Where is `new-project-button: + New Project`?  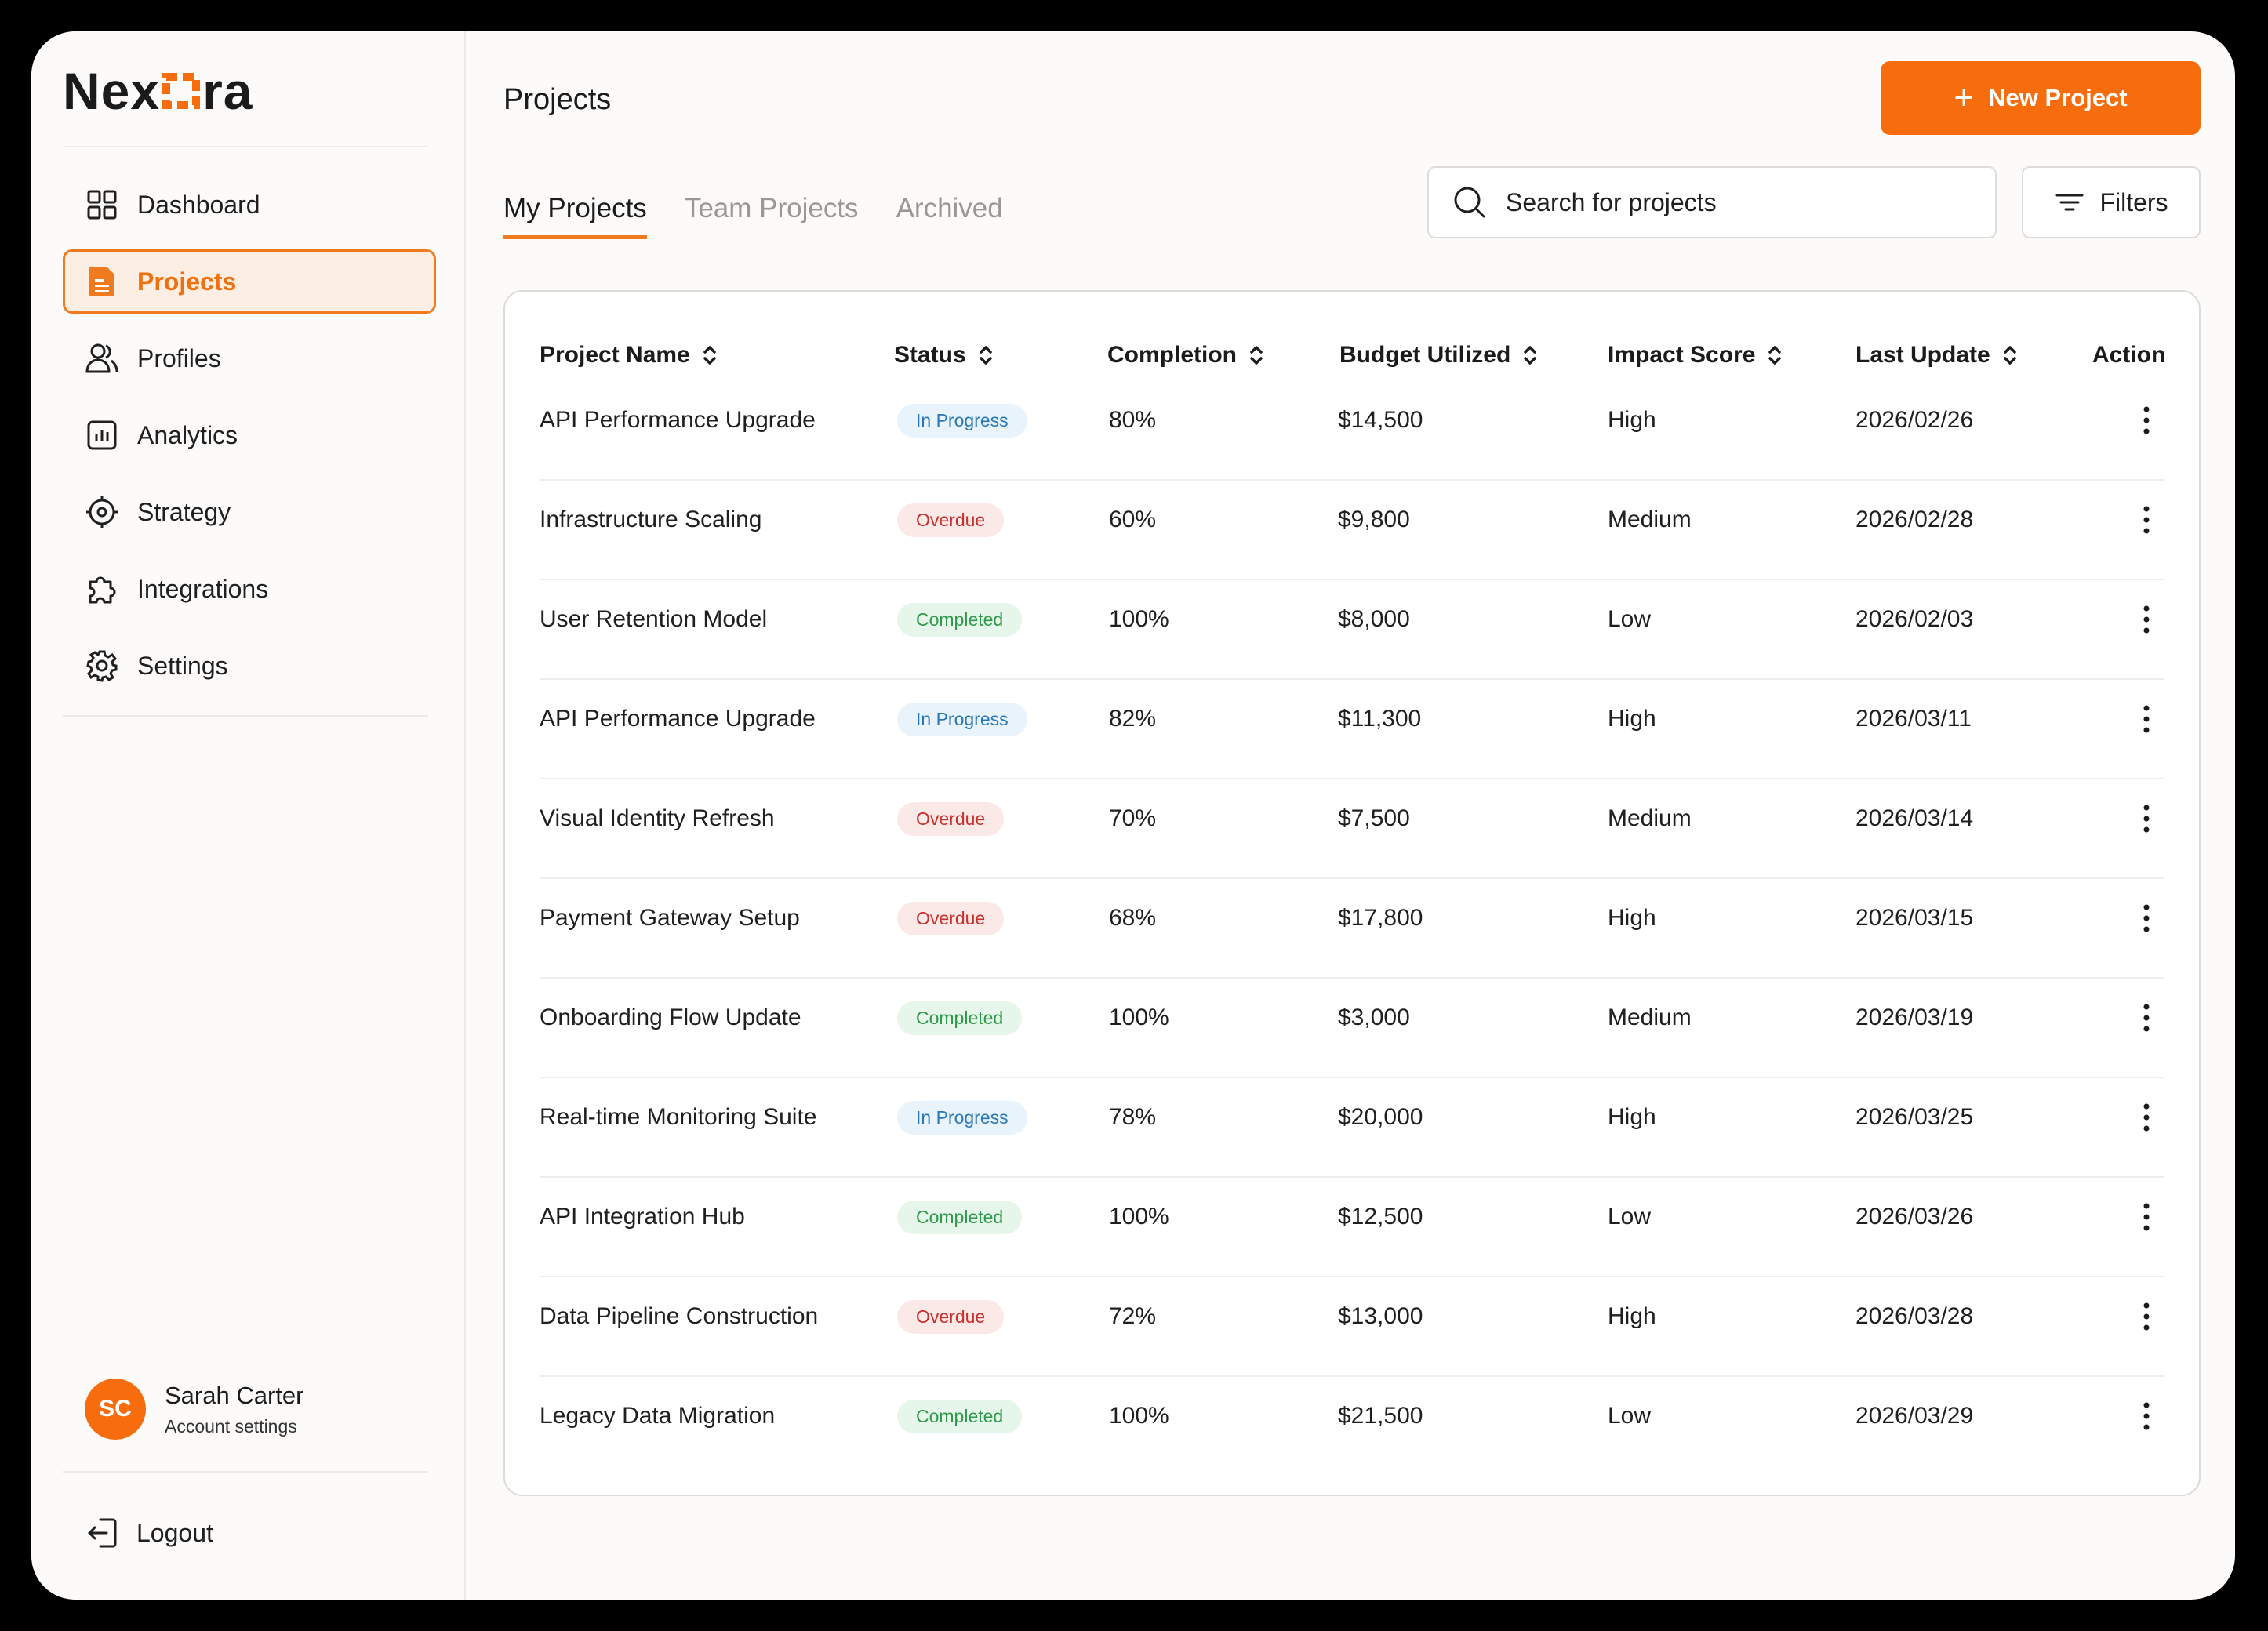 new-project-button: + New Project is located at coordinates (2041, 98).